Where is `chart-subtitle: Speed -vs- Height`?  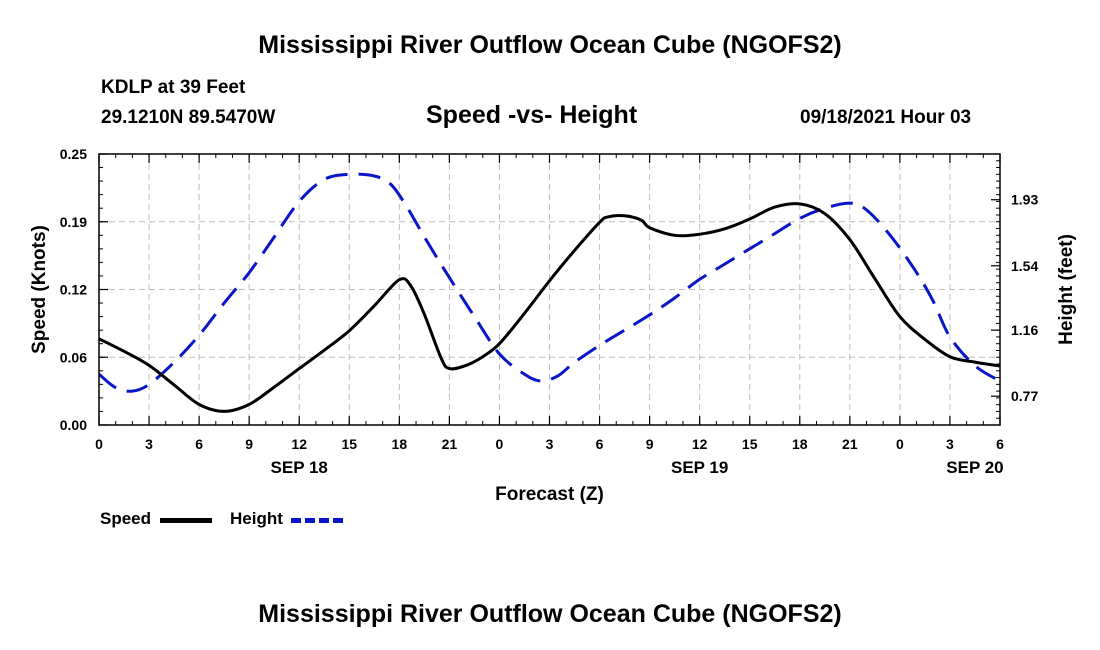 chart-subtitle: Speed -vs- Height is located at coordinates (532, 115).